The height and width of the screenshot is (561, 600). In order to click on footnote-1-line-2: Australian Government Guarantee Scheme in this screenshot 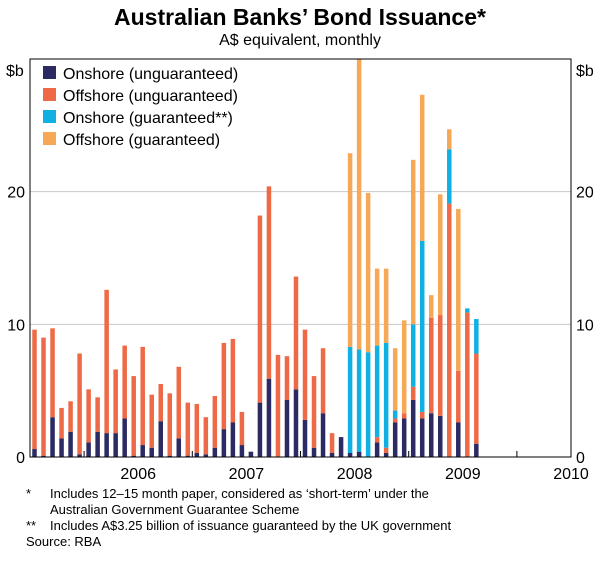, I will do `click(175, 509)`.